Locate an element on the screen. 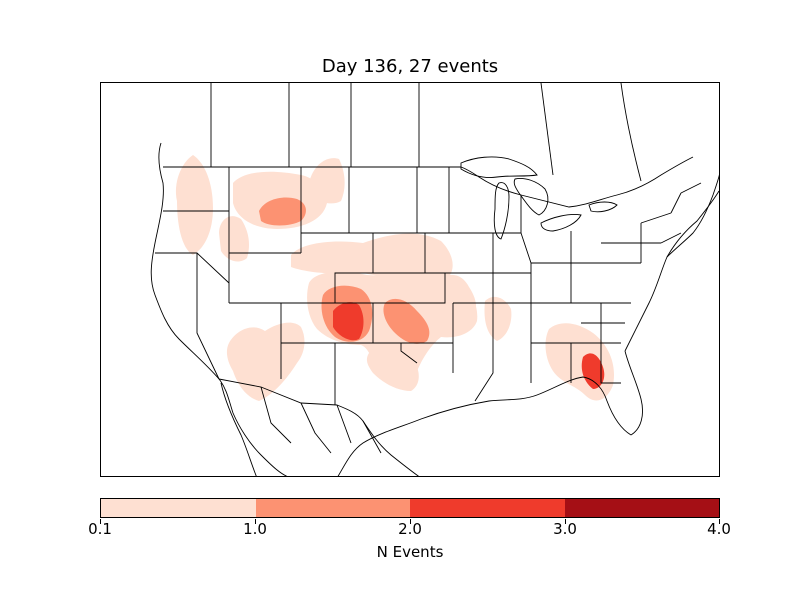  contour-colorado-core is located at coordinates (348, 321).